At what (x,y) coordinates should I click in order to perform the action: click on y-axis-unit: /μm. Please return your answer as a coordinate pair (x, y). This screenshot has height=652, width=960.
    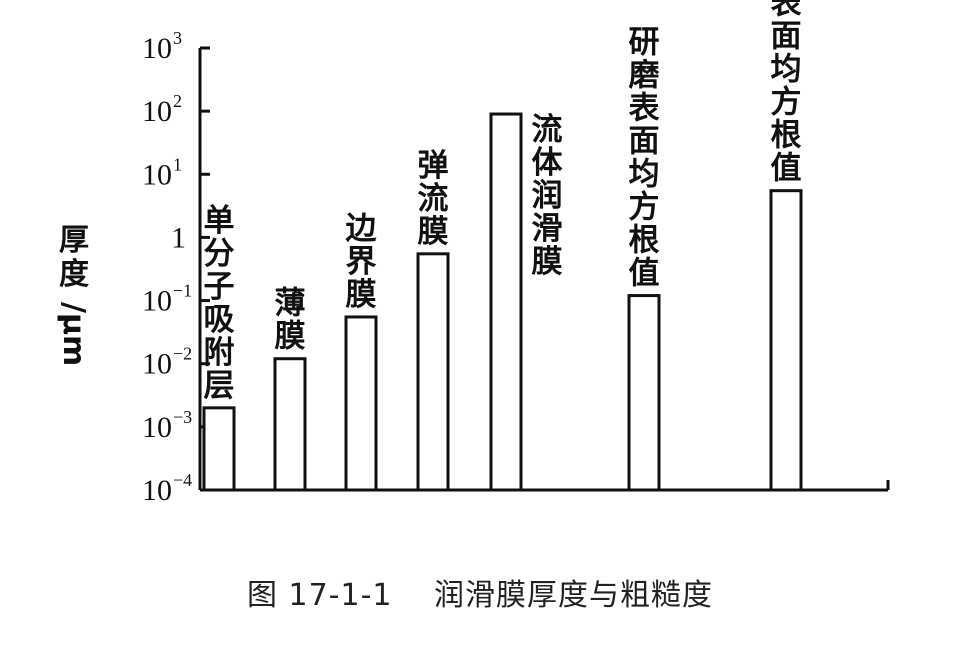
    Looking at the image, I should click on (73, 334).